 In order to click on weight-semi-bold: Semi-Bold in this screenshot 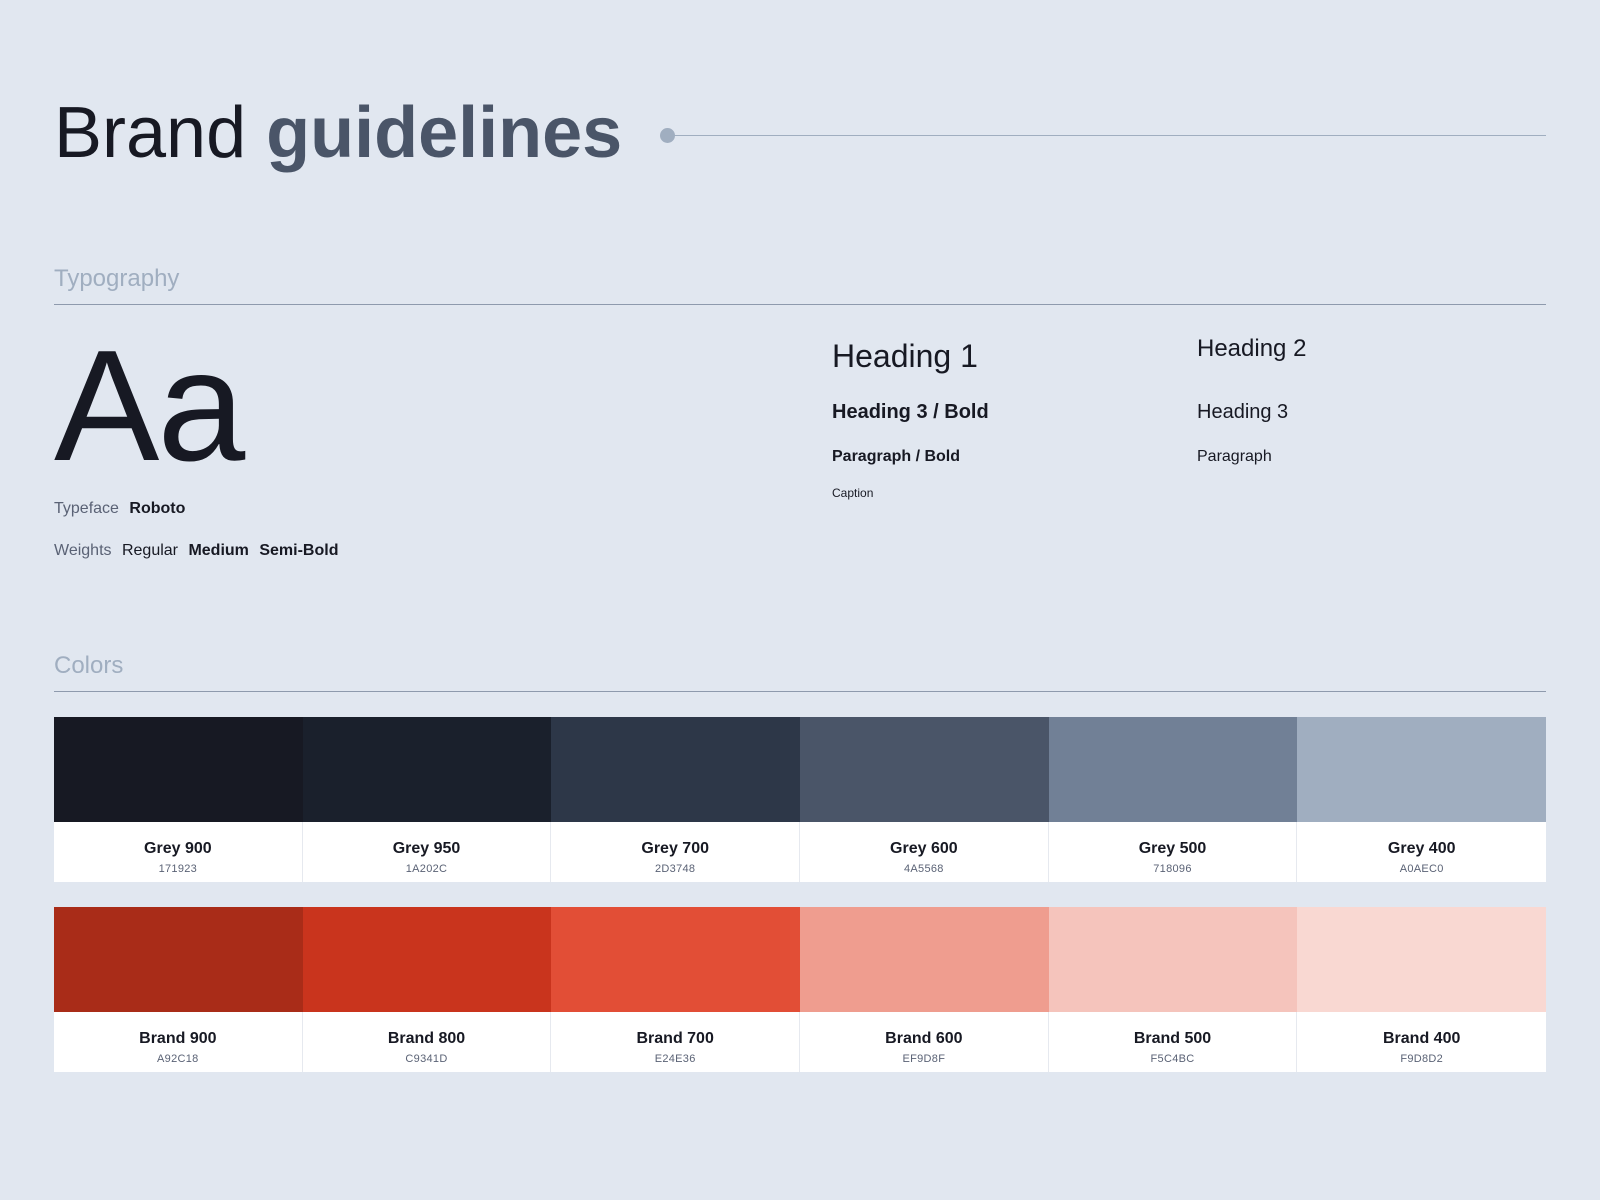, I will do `click(299, 550)`.